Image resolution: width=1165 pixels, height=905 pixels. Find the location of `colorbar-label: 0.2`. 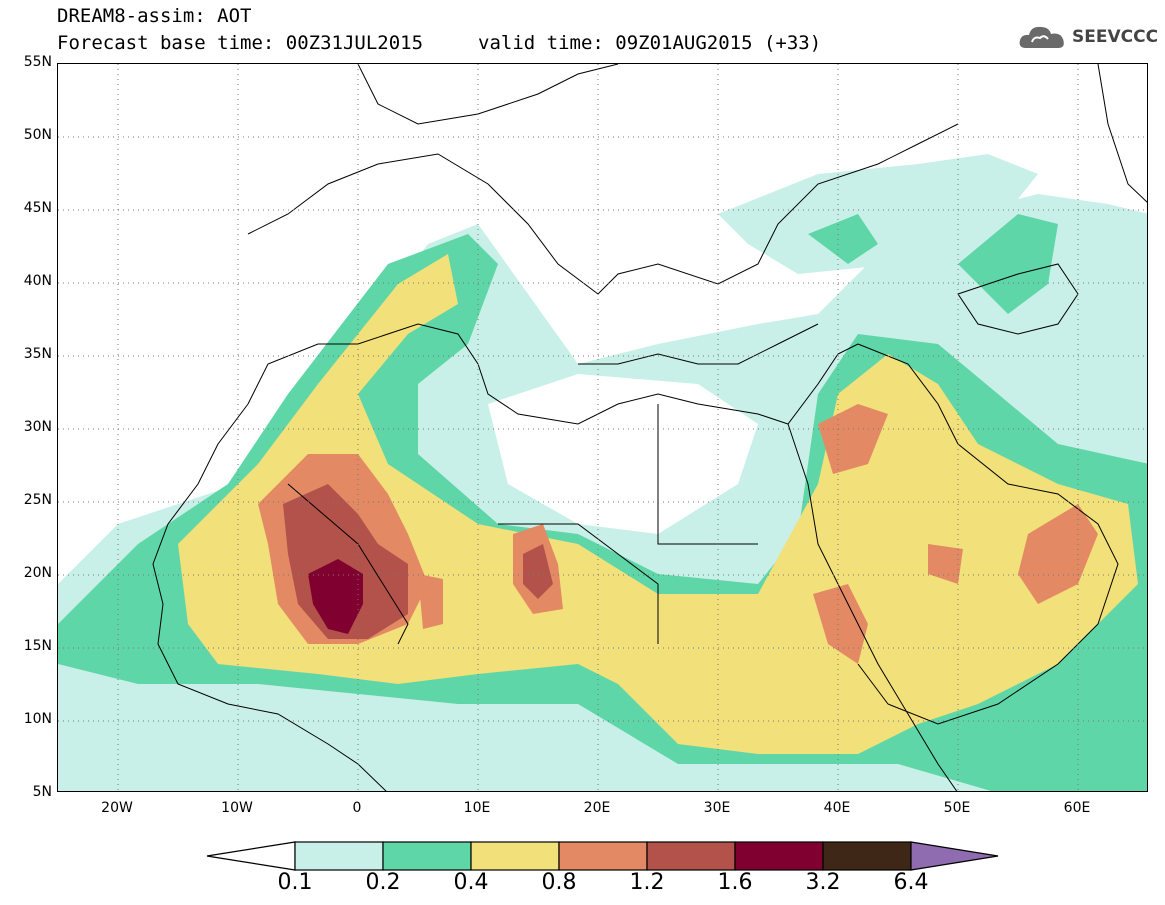

colorbar-label: 0.2 is located at coordinates (383, 882).